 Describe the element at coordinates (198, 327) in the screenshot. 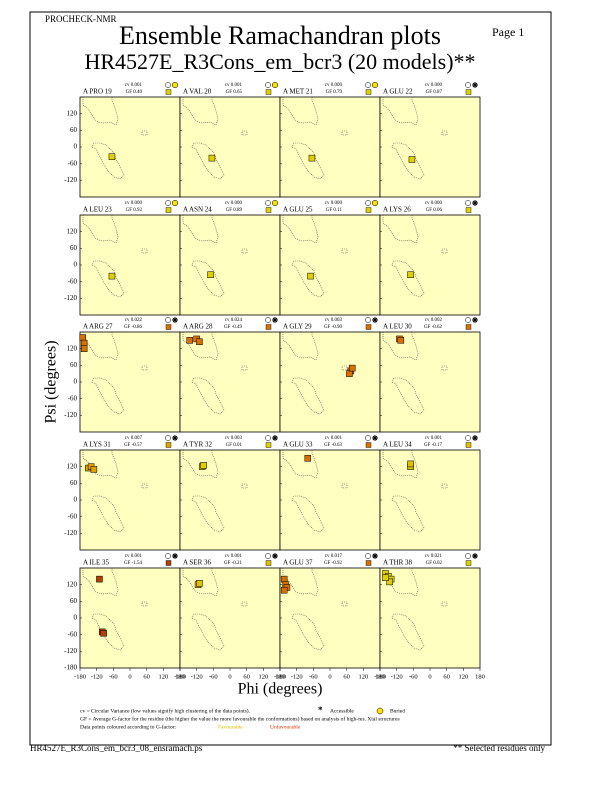

I see `residue-label: A ARG 28` at that location.